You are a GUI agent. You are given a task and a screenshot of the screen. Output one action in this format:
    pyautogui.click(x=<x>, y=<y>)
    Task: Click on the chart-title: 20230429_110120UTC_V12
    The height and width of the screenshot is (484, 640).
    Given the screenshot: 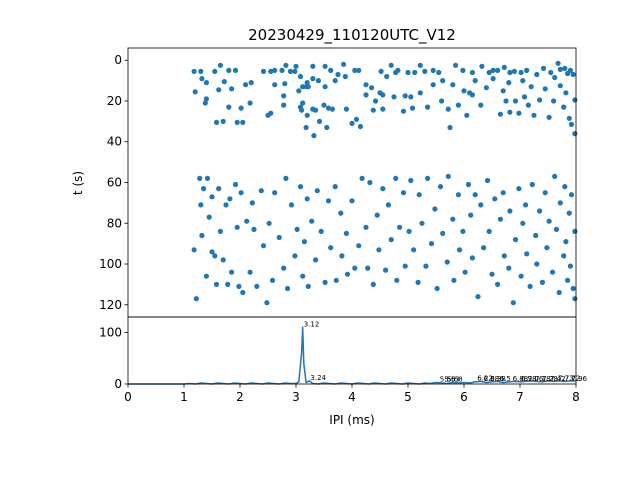 What is the action you would take?
    pyautogui.click(x=352, y=35)
    